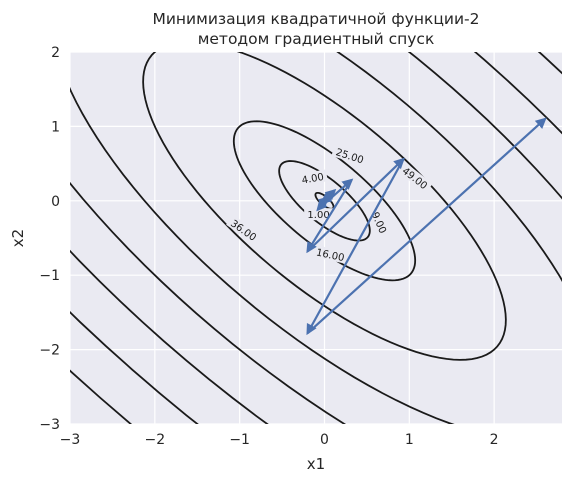 This screenshot has width=575, height=484. Describe the element at coordinates (409, 440) in the screenshot. I see `x-tick-label: 1` at that location.